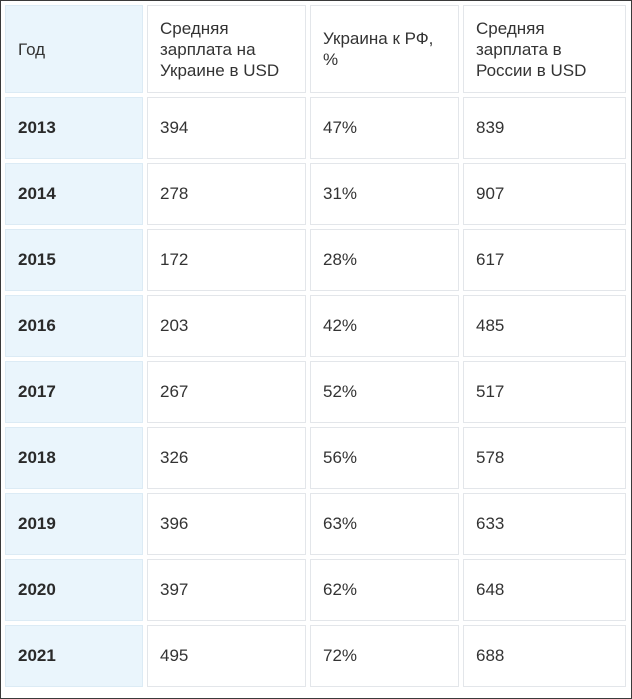  I want to click on year-cell: 2017, so click(74, 392).